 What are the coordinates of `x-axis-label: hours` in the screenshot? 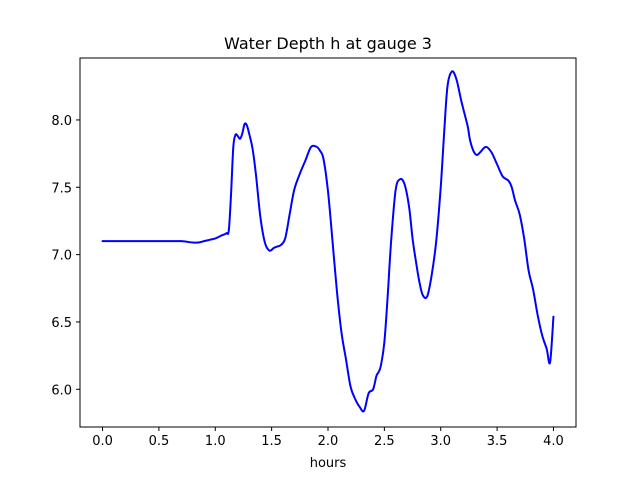 It's located at (328, 463).